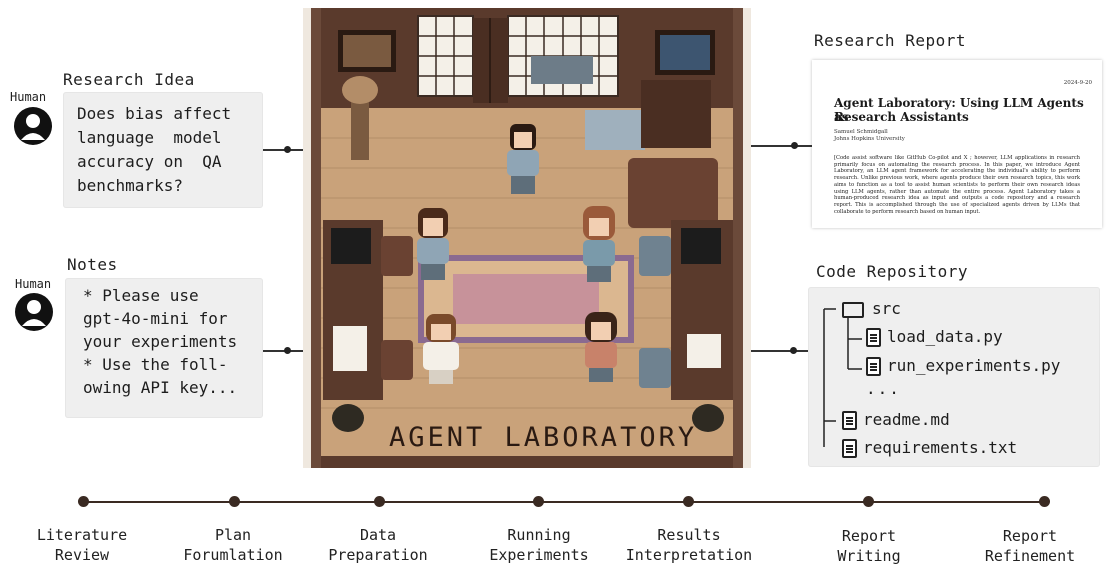 The width and height of the screenshot is (1110, 570). Describe the element at coordinates (689, 535) in the screenshot. I see `stage-line: Results` at that location.